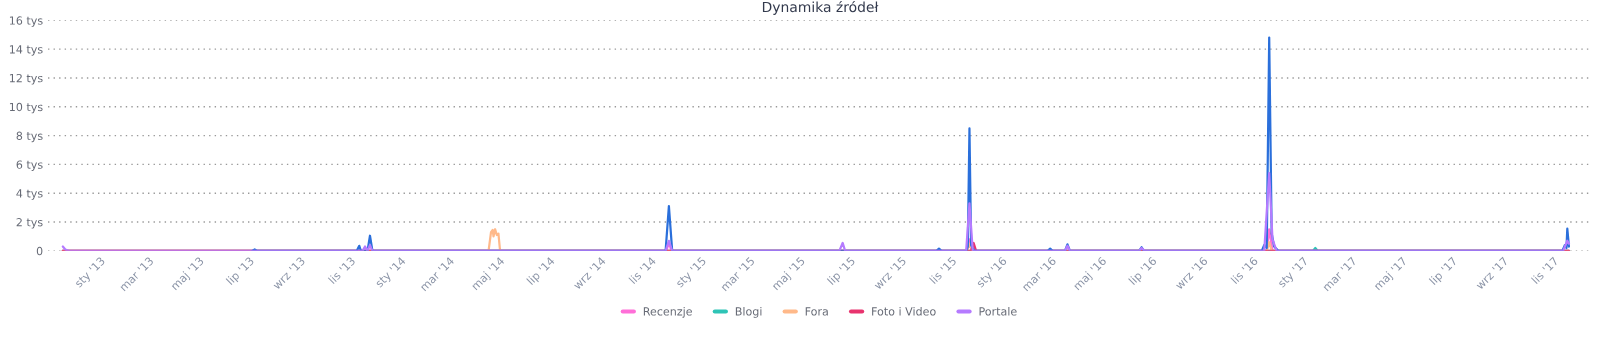 This screenshot has height=339, width=1600. Describe the element at coordinates (1443, 271) in the screenshot. I see `x-tick-label: lip '17` at that location.